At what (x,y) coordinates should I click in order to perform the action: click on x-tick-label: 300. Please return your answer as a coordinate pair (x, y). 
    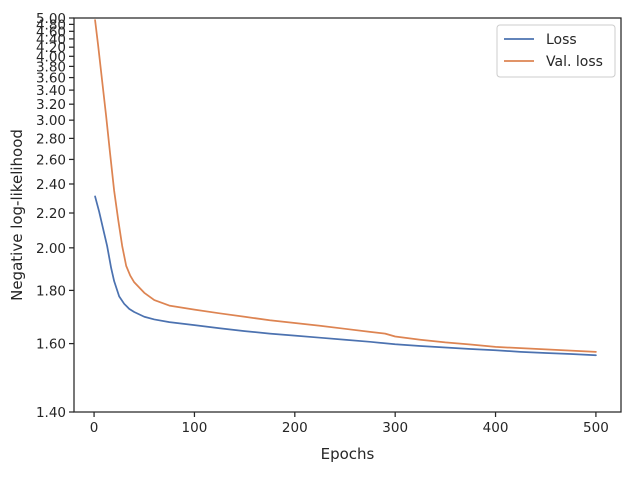
    Looking at the image, I should click on (395, 428).